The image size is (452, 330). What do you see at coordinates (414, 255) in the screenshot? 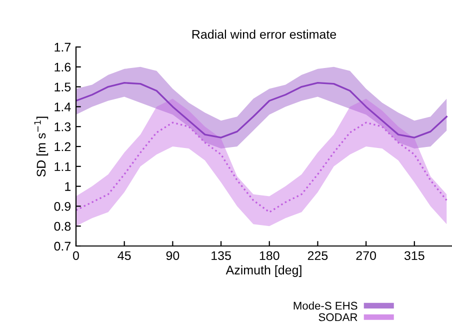
I see `x-tick-label: 315` at bounding box center [414, 255].